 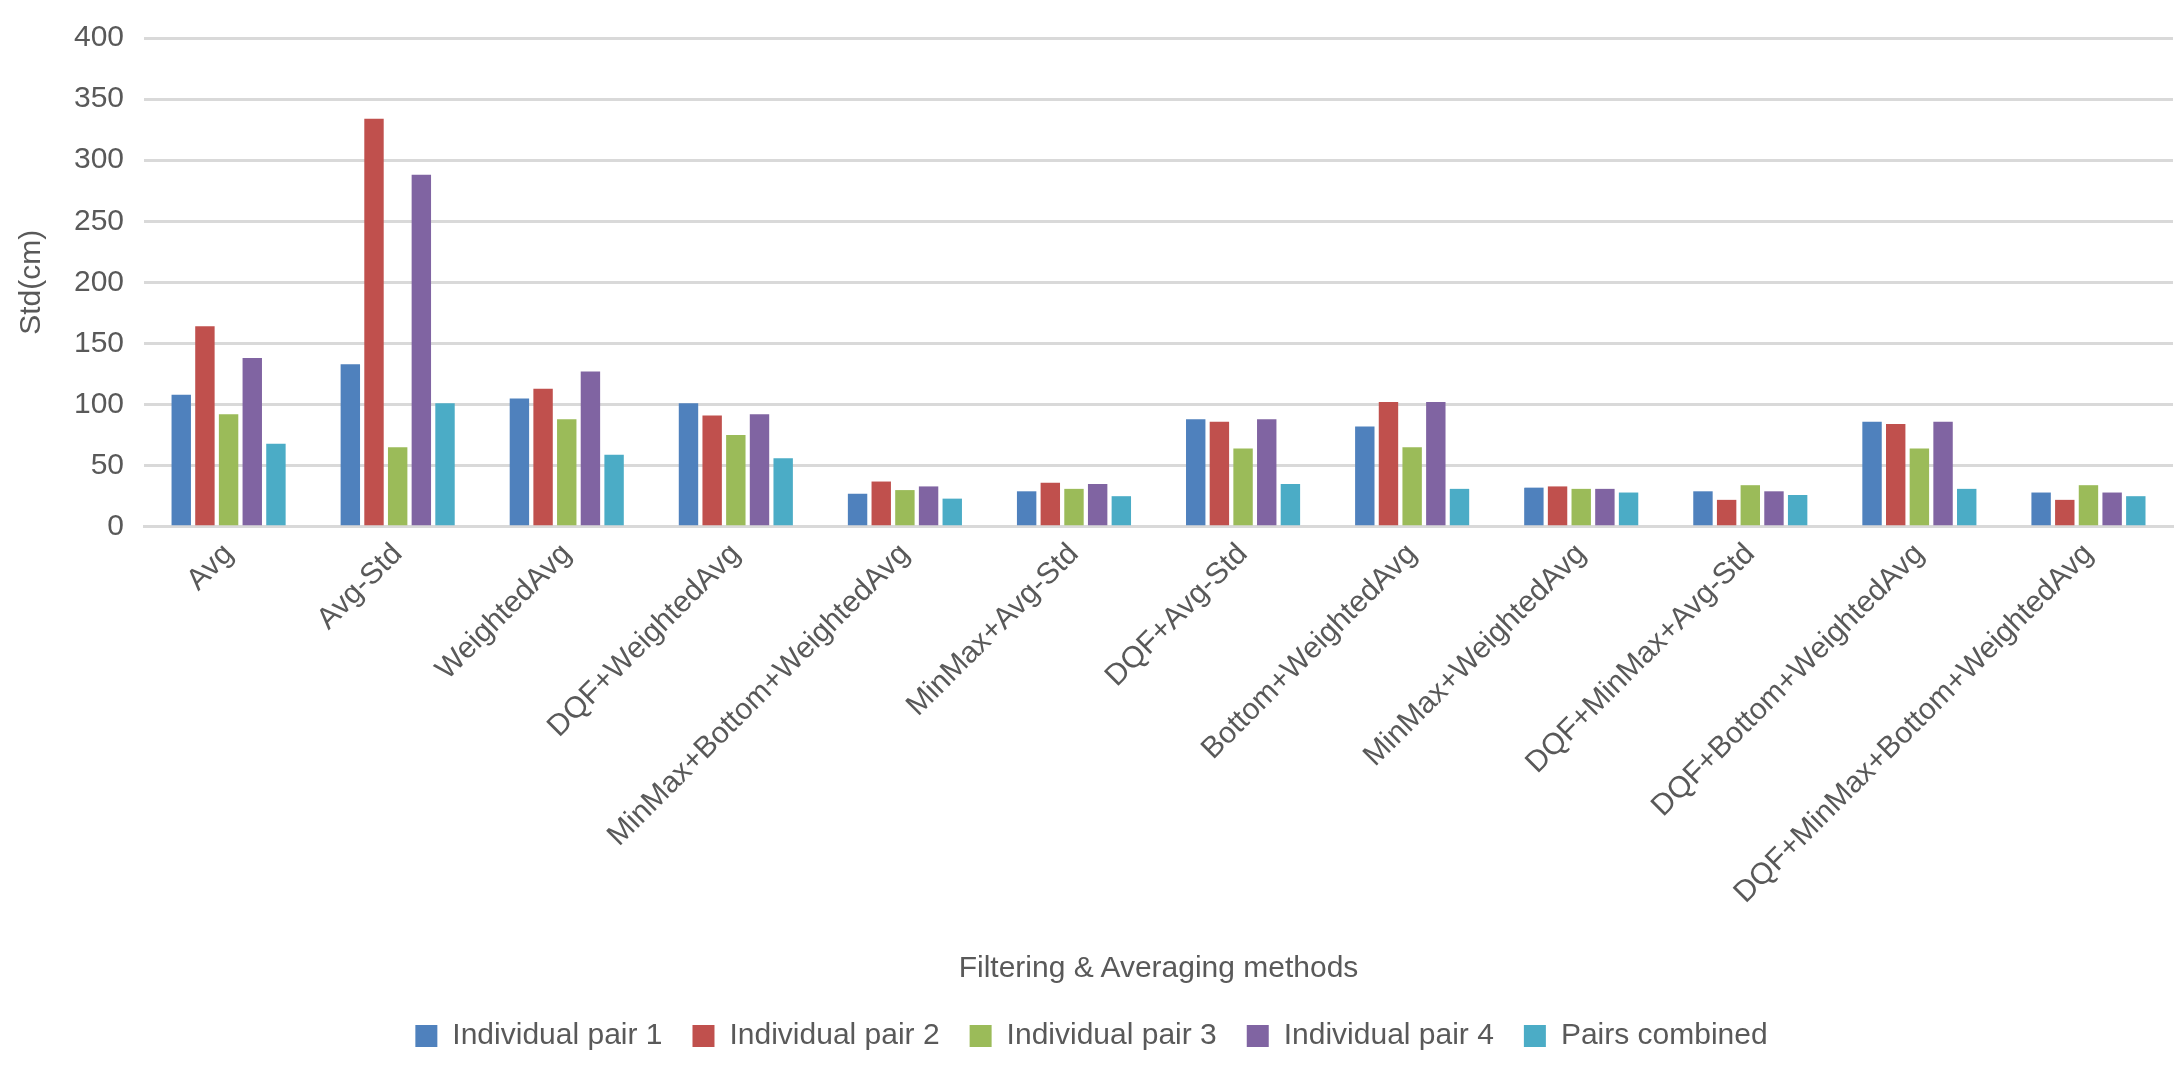 I want to click on legend-label: Individual pair 2, so click(x=834, y=1034).